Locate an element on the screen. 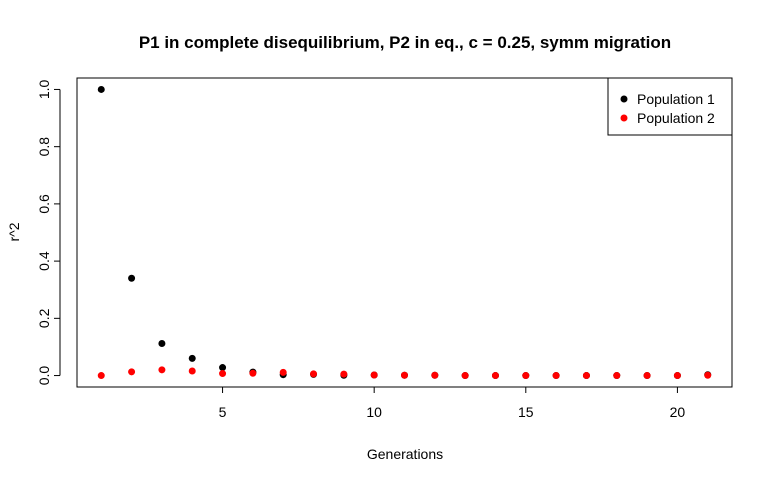  legend: Population 1 Population 2 is located at coordinates (670, 106).